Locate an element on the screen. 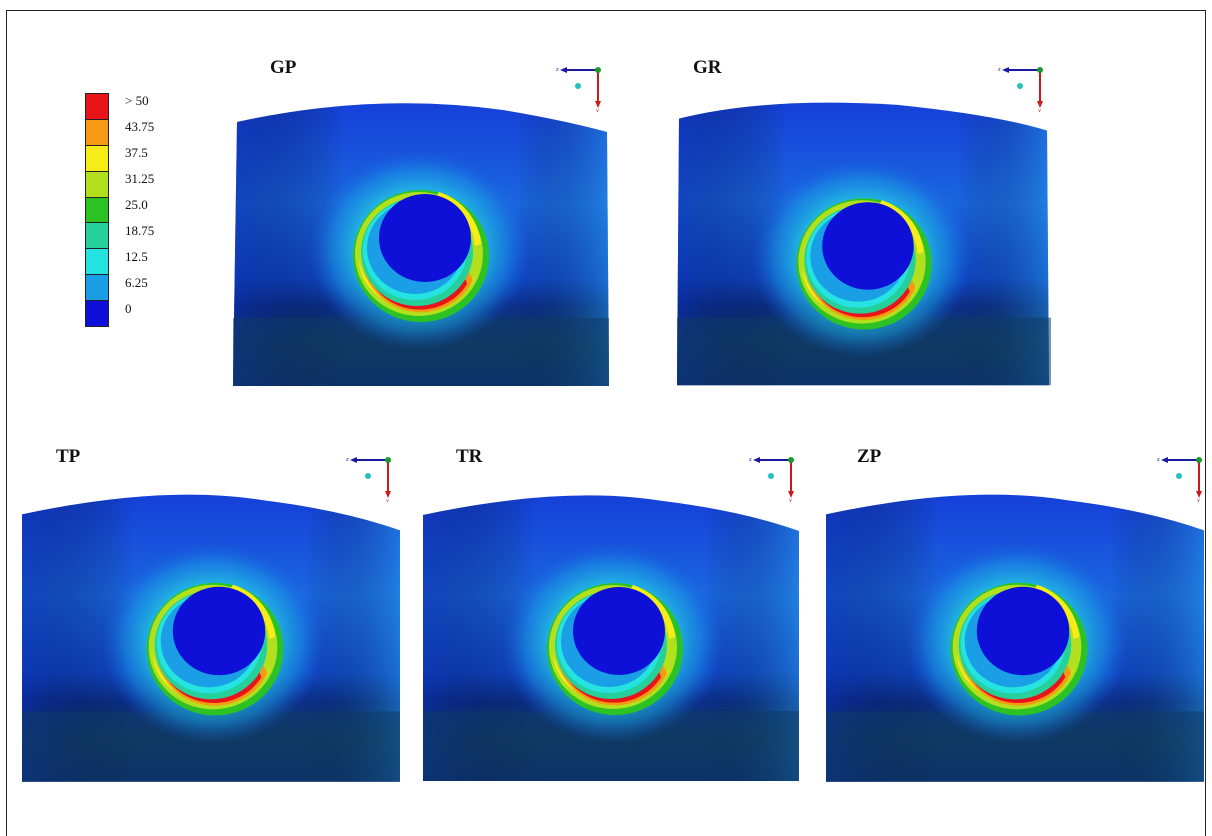  legend-label: 12.5 is located at coordinates (136, 256).